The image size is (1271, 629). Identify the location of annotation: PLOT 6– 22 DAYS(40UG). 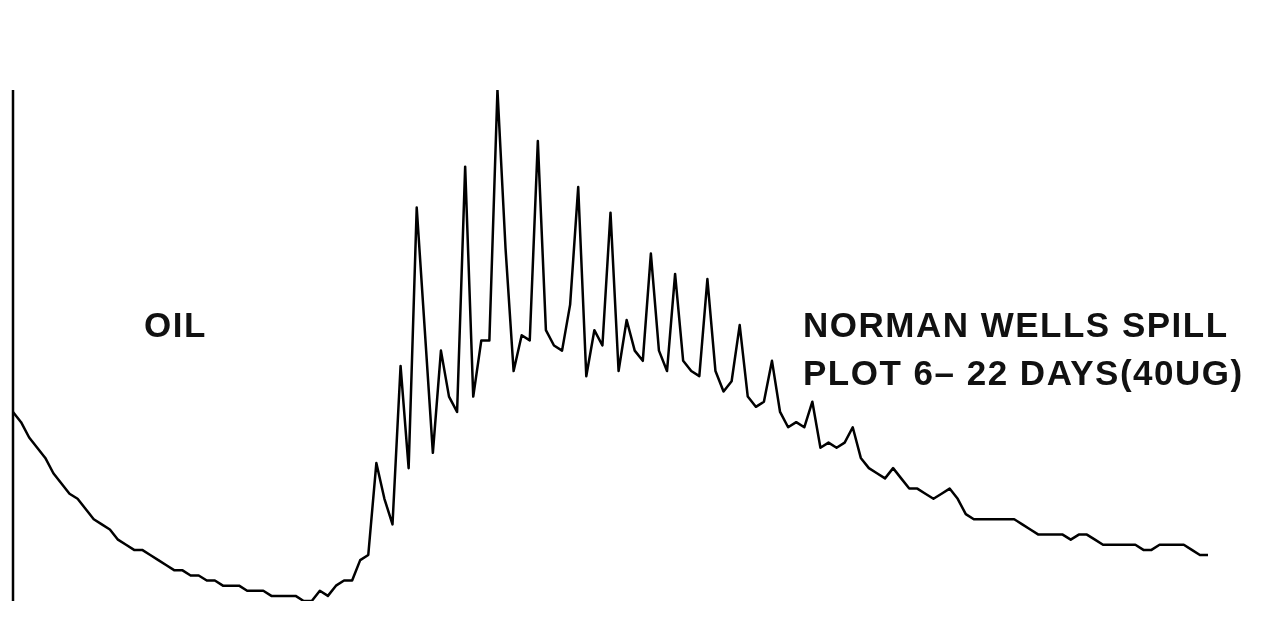
(1023, 373).